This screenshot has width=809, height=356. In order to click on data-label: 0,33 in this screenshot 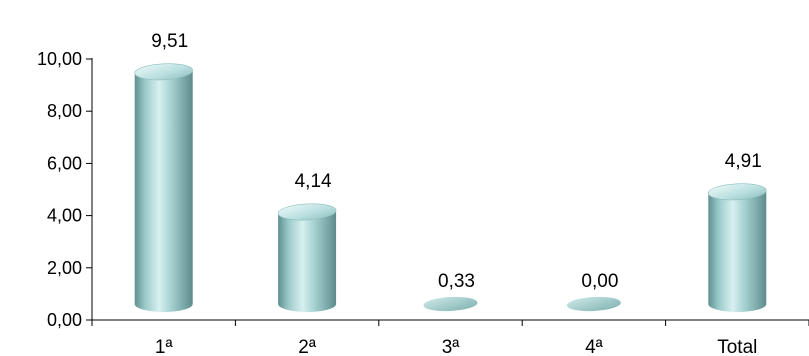, I will do `click(456, 281)`.